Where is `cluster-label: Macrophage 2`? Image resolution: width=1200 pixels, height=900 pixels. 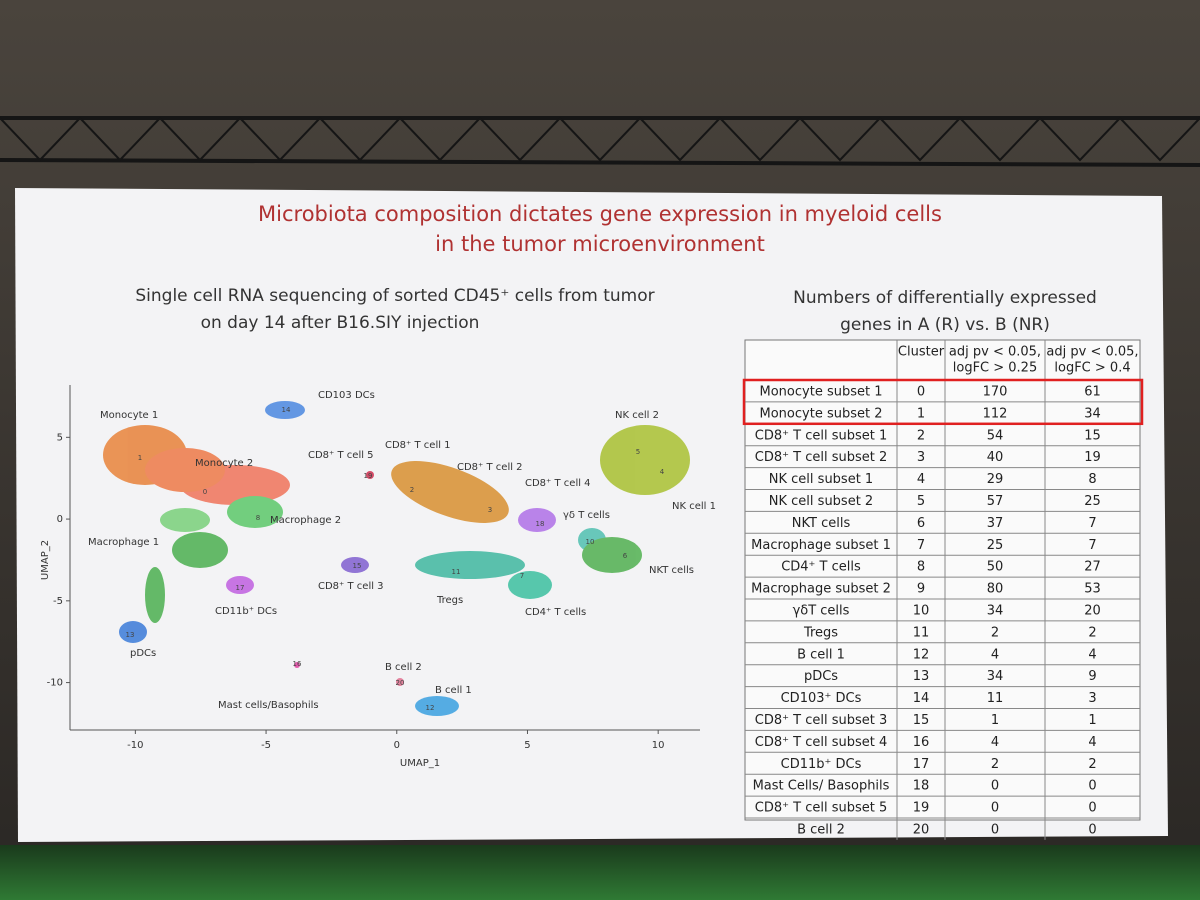 cluster-label: Macrophage 2 is located at coordinates (305, 520).